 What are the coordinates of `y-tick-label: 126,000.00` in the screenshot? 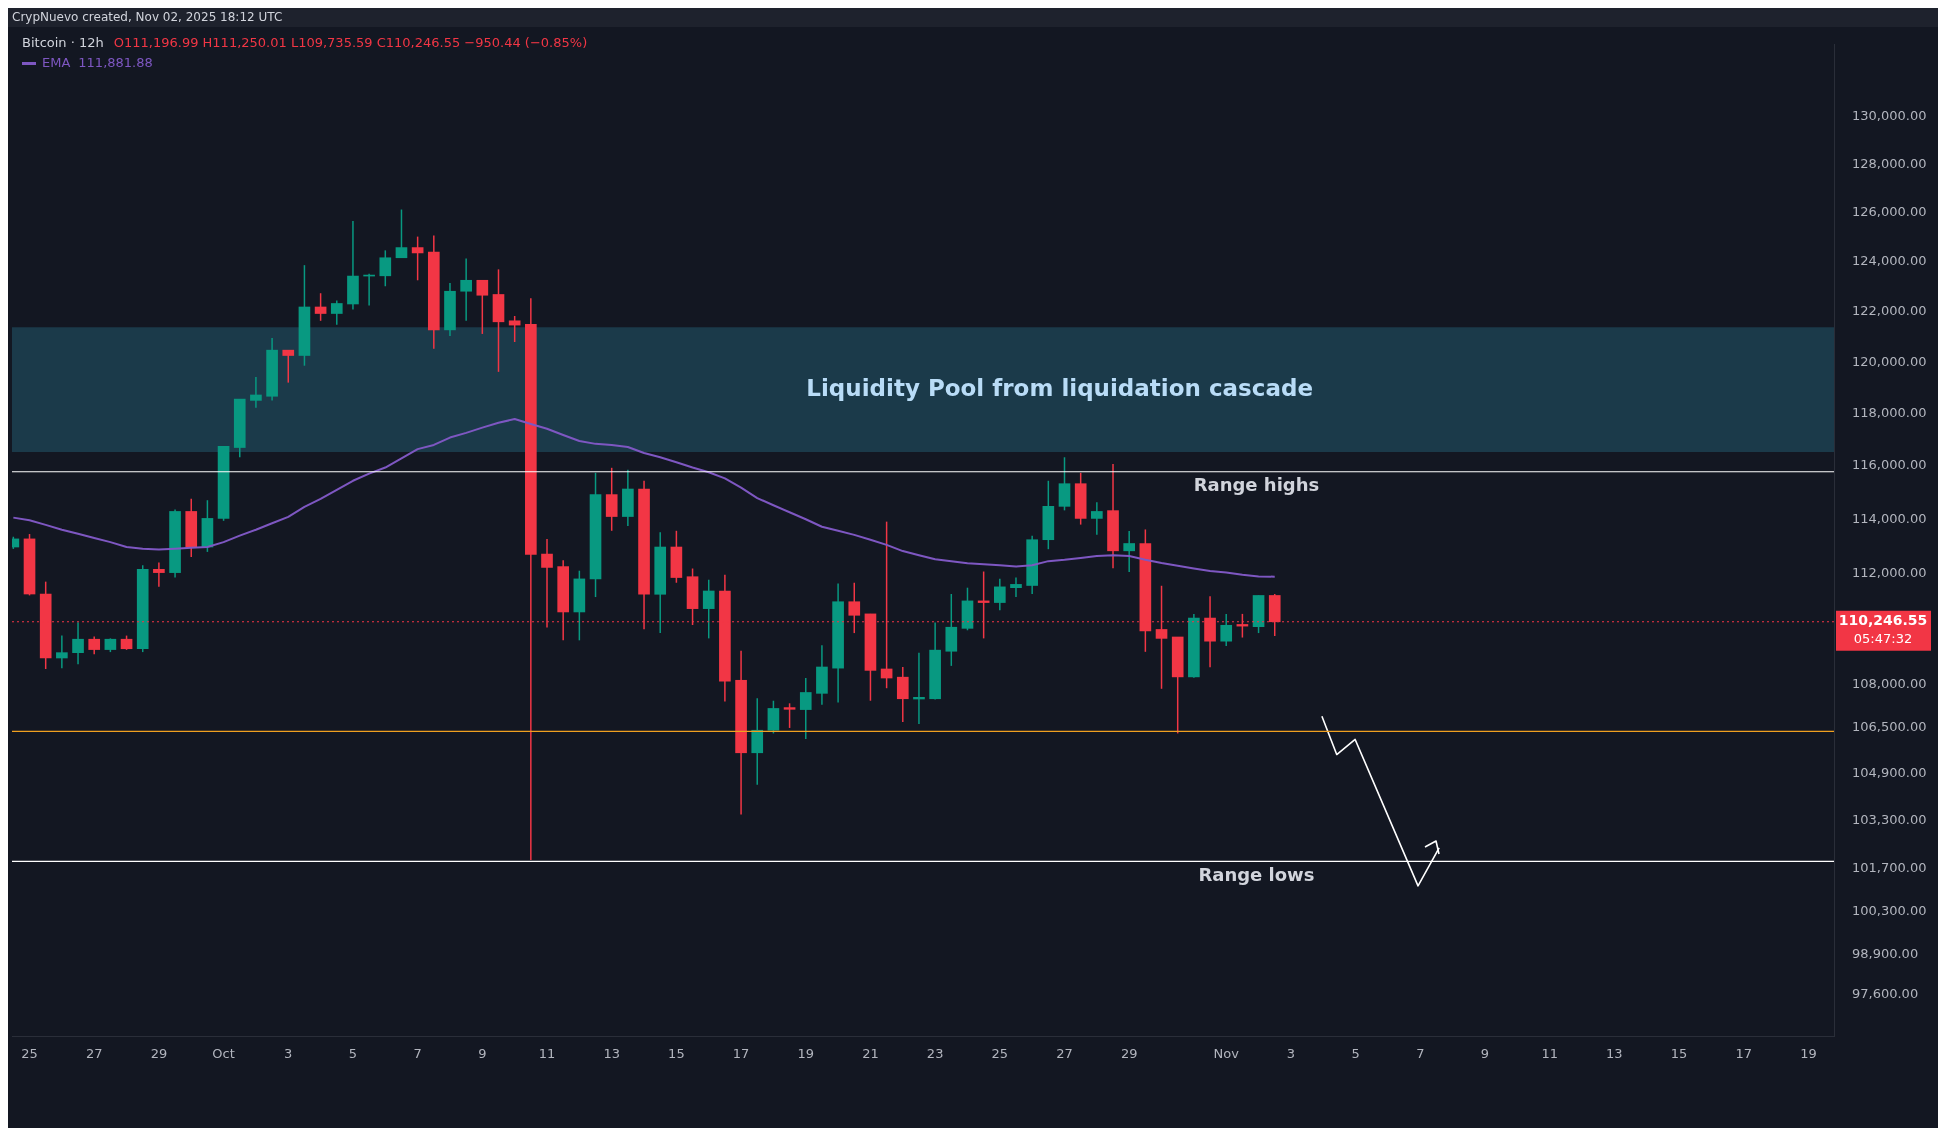 It's located at (1889, 212).